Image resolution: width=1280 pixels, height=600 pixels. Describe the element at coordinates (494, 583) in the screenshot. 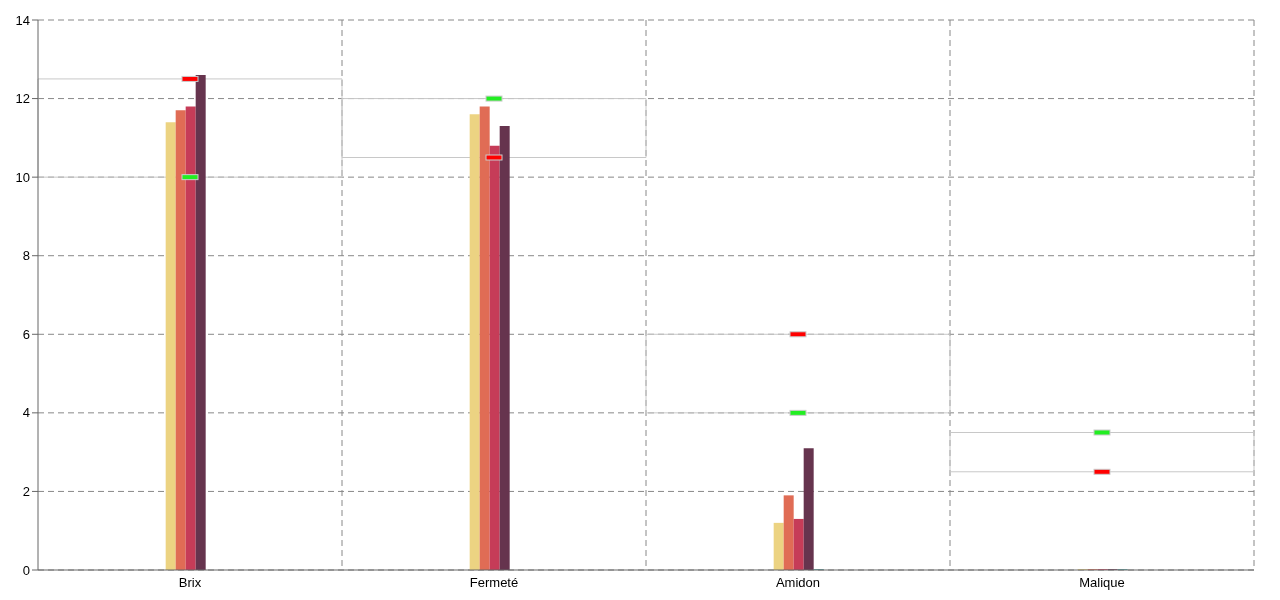

I see `x-tick-label: Fermeté` at that location.